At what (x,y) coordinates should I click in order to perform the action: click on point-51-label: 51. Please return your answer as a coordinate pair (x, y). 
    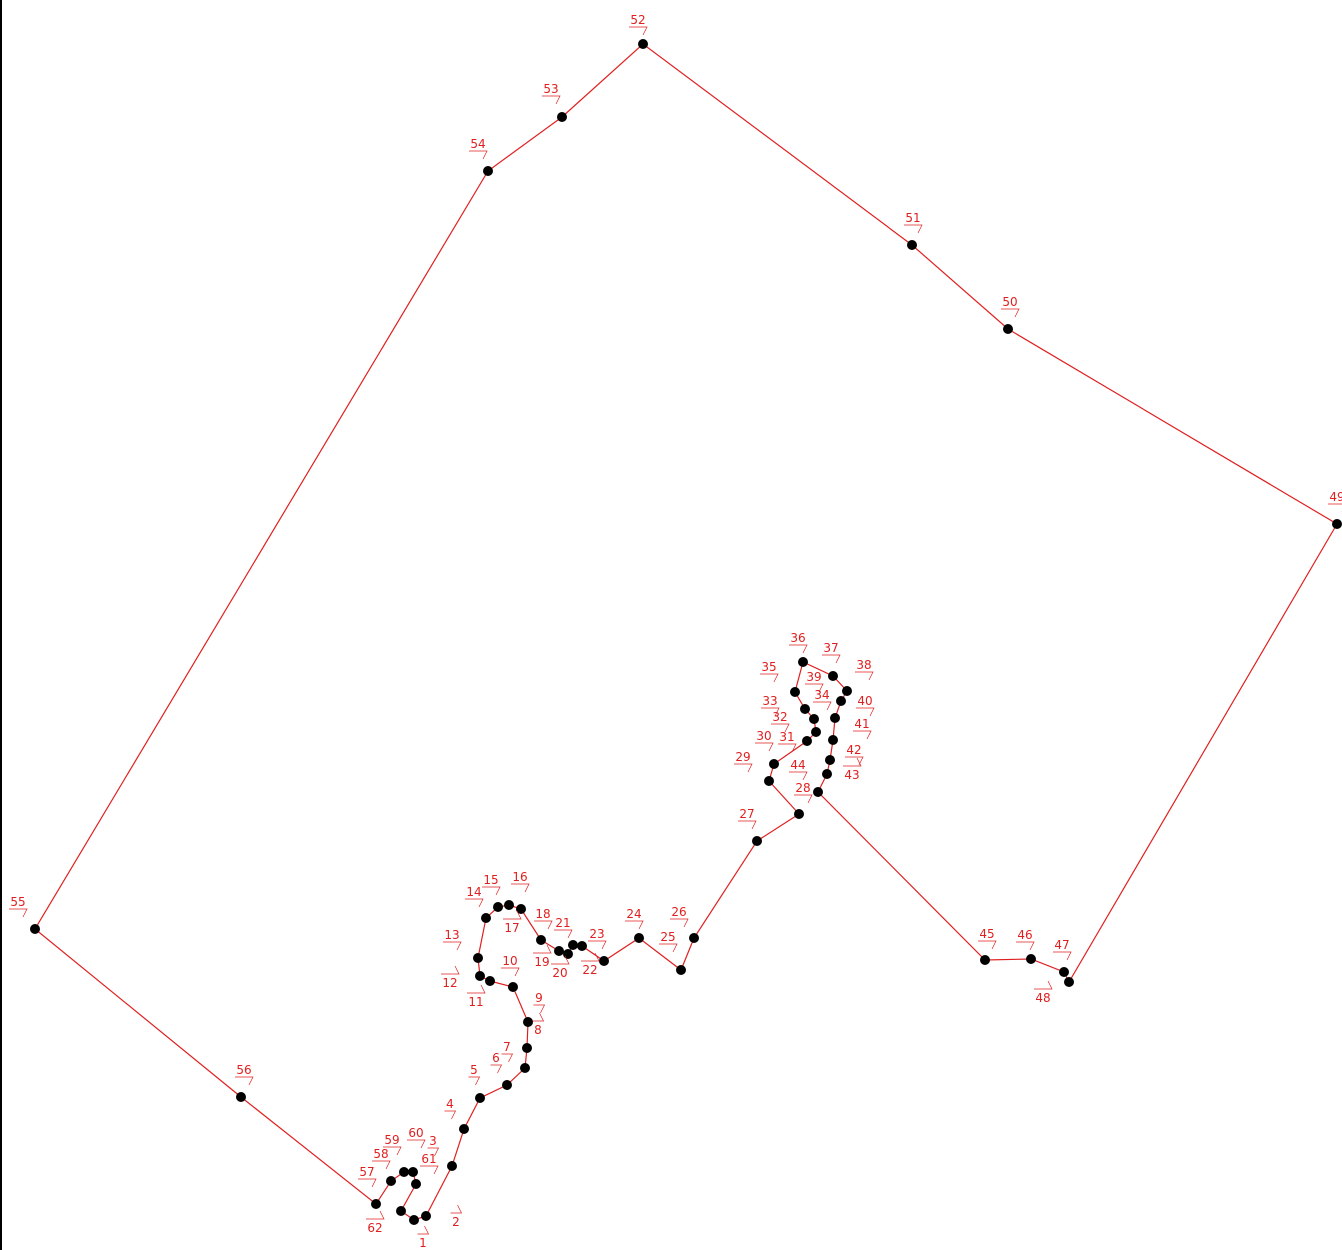
    Looking at the image, I should click on (912, 218).